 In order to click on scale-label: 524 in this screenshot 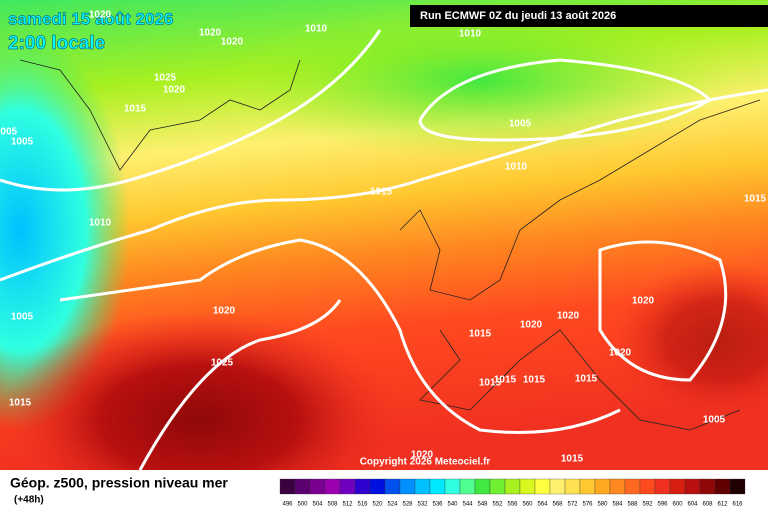, I will do `click(392, 505)`.